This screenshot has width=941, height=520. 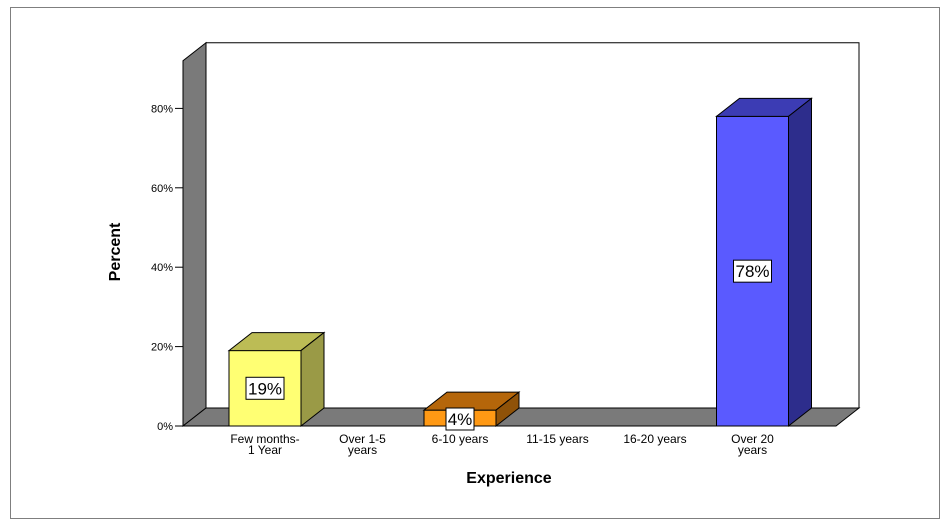 I want to click on data-label: 4%, so click(x=460, y=419).